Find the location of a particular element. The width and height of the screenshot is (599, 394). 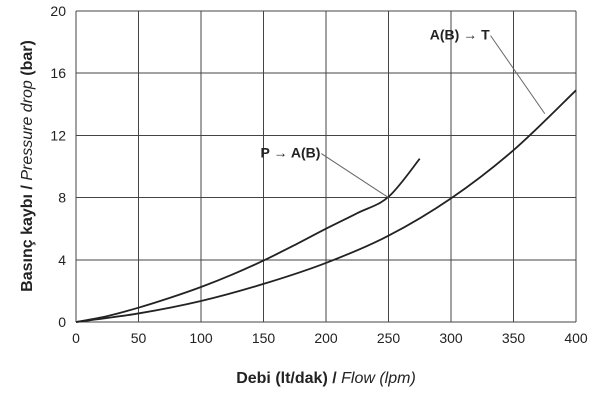

x-tick-label: 300 is located at coordinates (451, 338).